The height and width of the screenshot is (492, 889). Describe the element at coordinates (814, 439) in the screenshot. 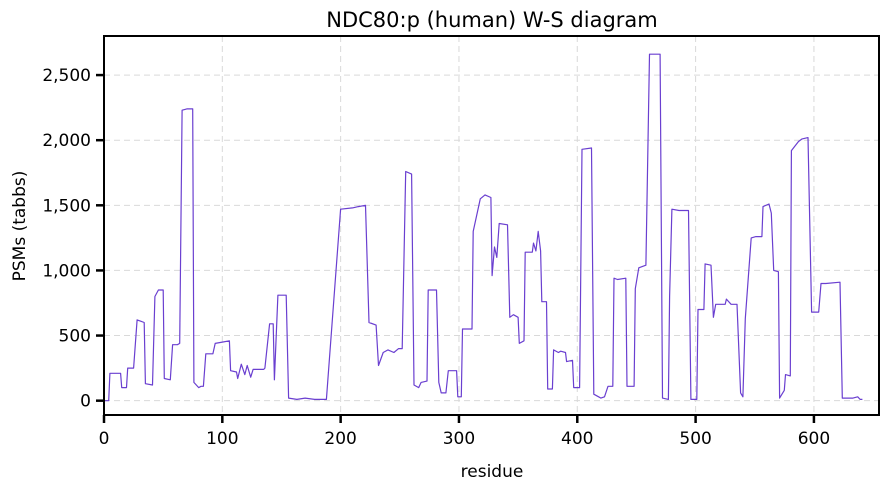

I see `x-tick-label: 600` at that location.